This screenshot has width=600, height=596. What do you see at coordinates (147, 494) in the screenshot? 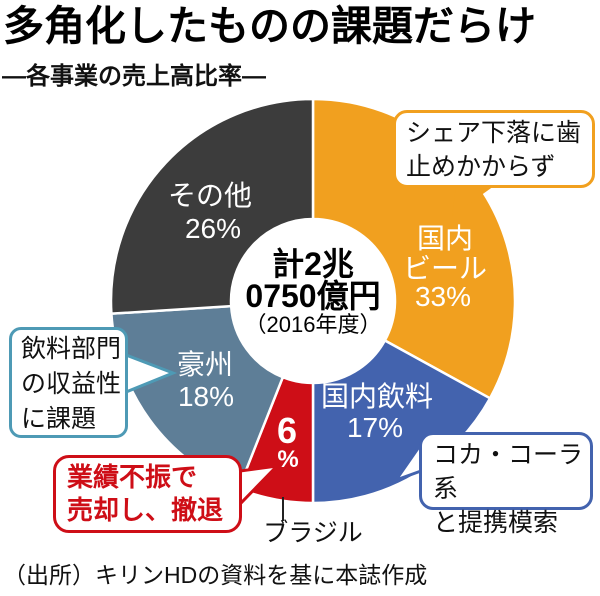
I see `callout-brazil: 業績不振で 売却し、撤退` at bounding box center [147, 494].